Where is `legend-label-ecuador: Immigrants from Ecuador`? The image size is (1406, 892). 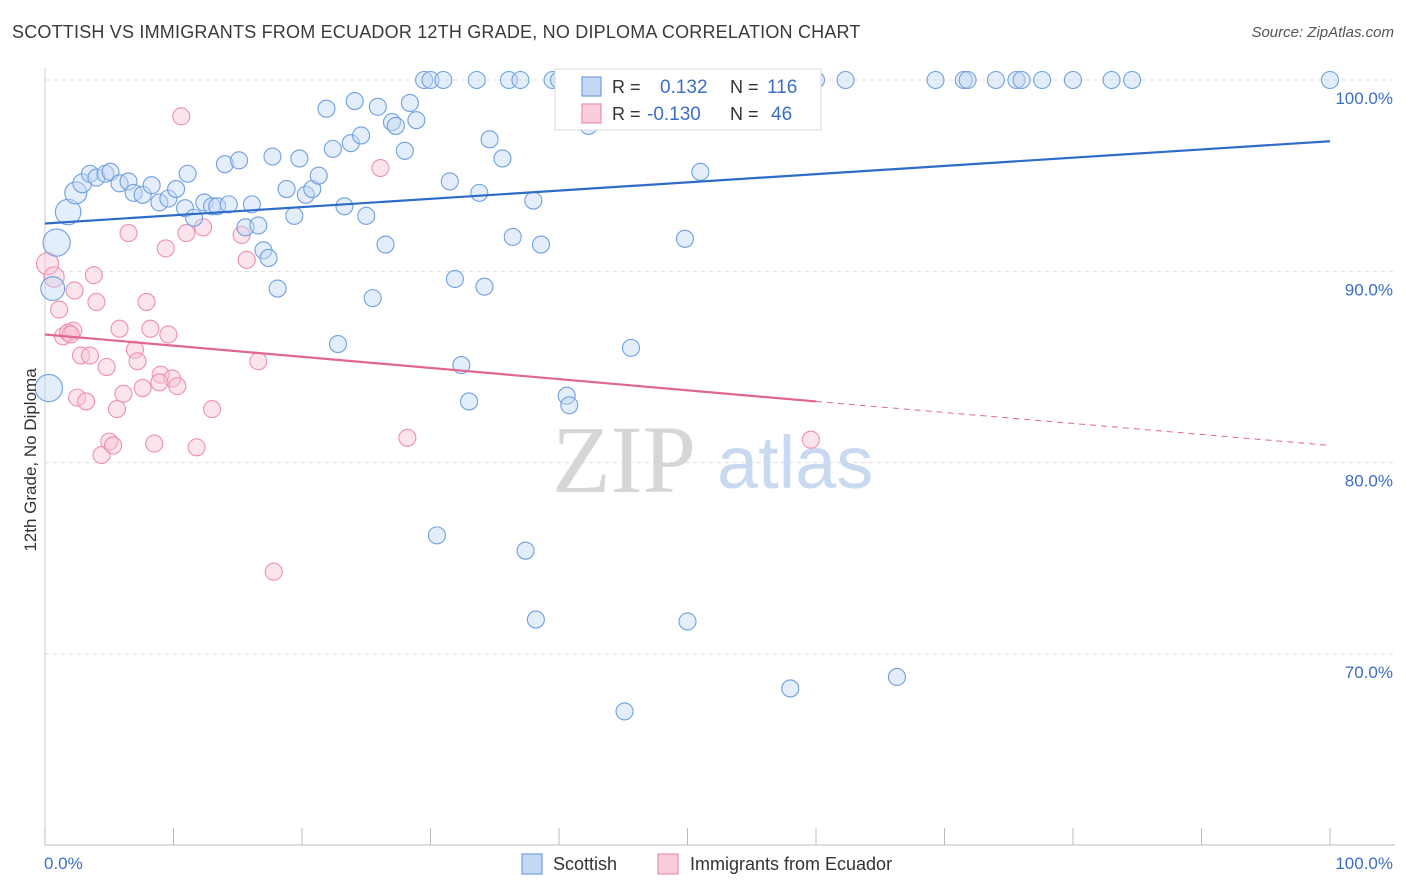
legend-label-ecuador: Immigrants from Ecuador is located at coordinates (791, 864).